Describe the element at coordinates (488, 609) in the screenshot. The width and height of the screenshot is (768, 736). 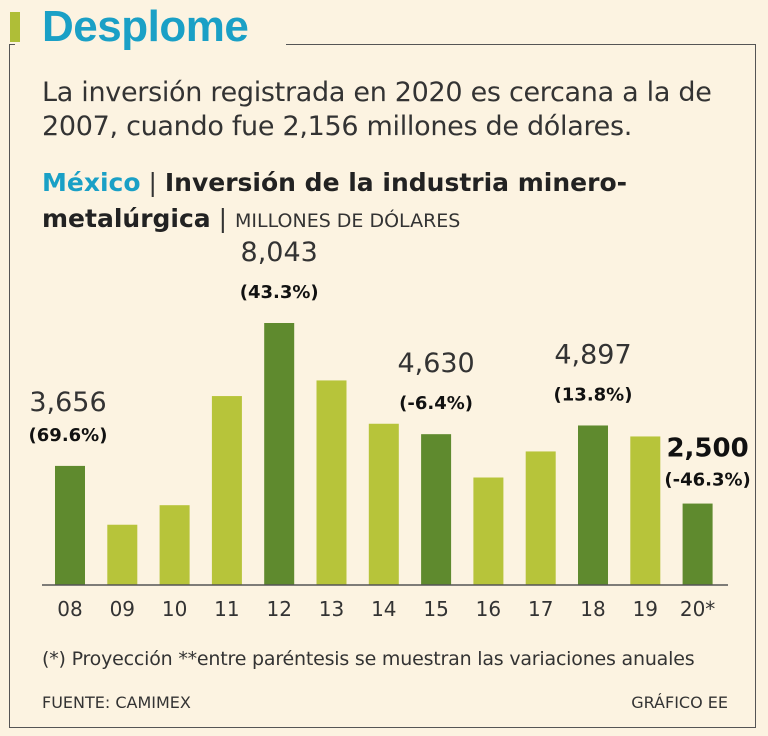
I see `x-tick-label: 16` at that location.